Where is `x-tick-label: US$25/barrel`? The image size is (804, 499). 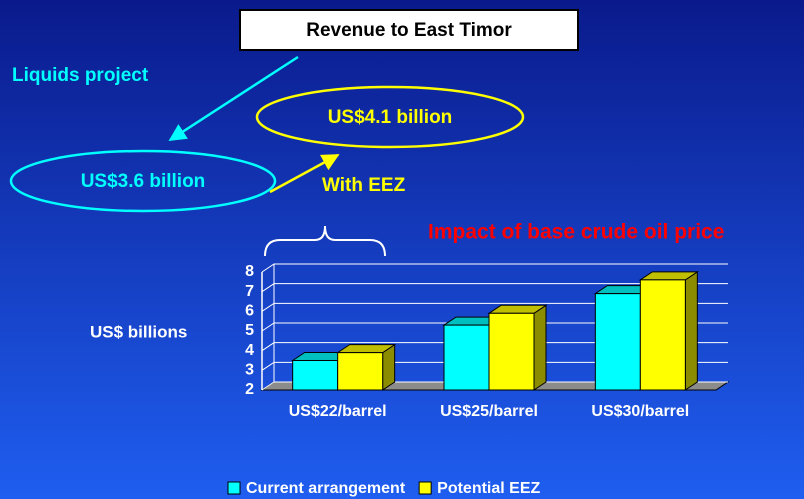 x-tick-label: US$25/barrel is located at coordinates (489, 411).